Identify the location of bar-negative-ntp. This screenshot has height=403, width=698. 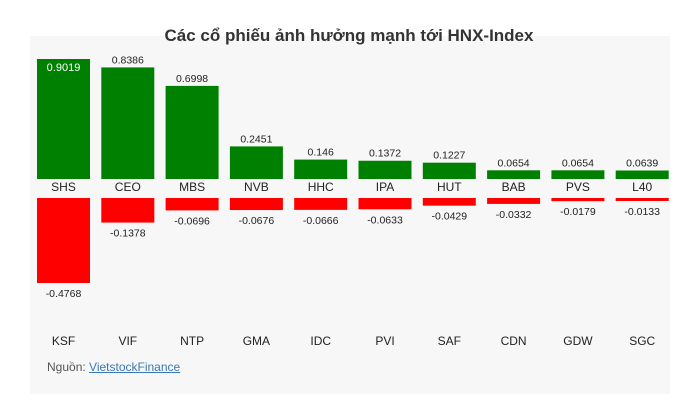
(192, 204).